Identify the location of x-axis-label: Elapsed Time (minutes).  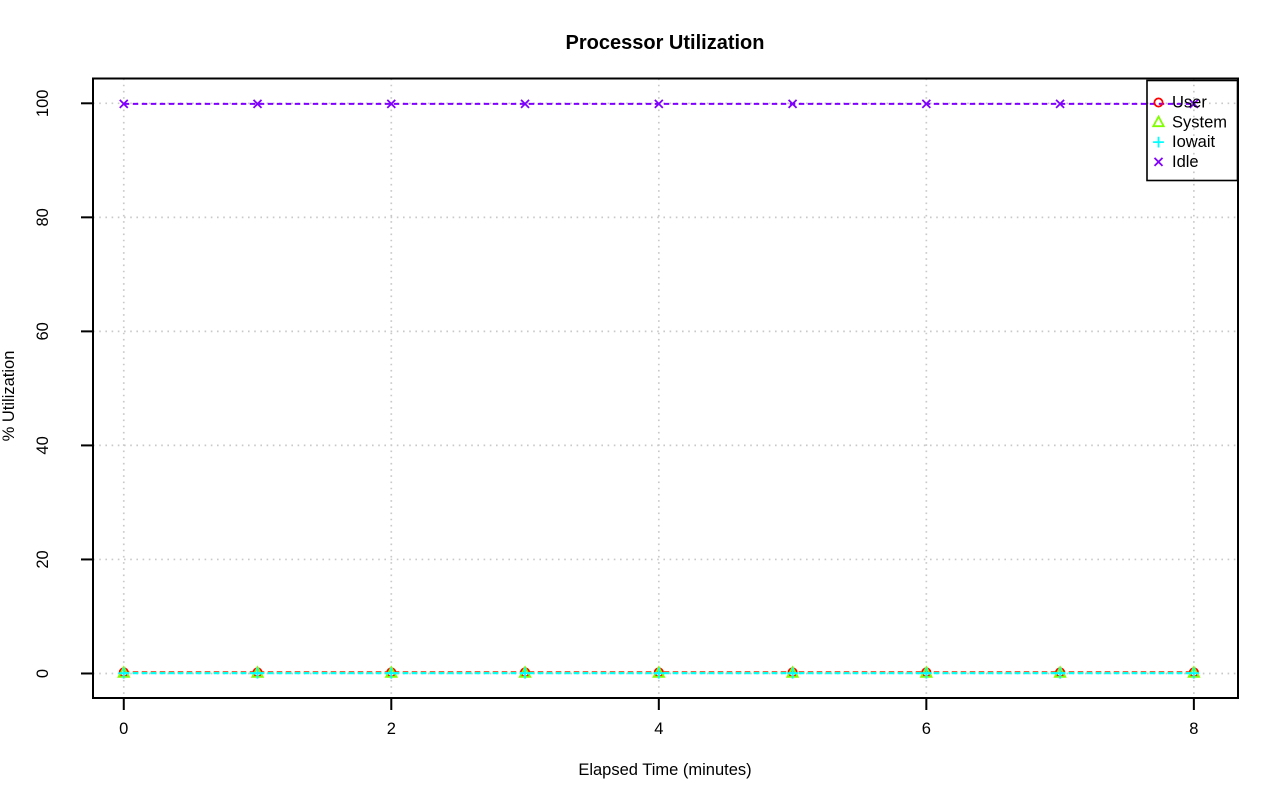
(664, 770).